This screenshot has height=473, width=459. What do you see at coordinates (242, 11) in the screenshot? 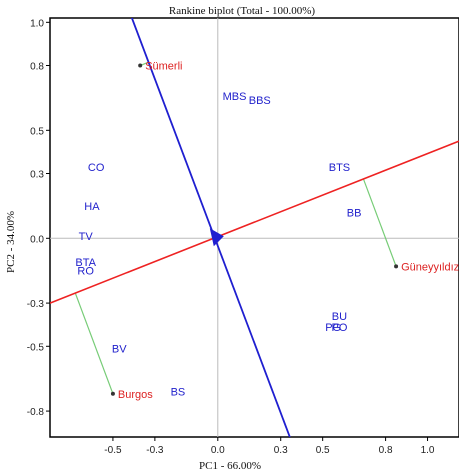
I see `chart-title: Rankine biplot (Total - 100.00%)` at bounding box center [242, 11].